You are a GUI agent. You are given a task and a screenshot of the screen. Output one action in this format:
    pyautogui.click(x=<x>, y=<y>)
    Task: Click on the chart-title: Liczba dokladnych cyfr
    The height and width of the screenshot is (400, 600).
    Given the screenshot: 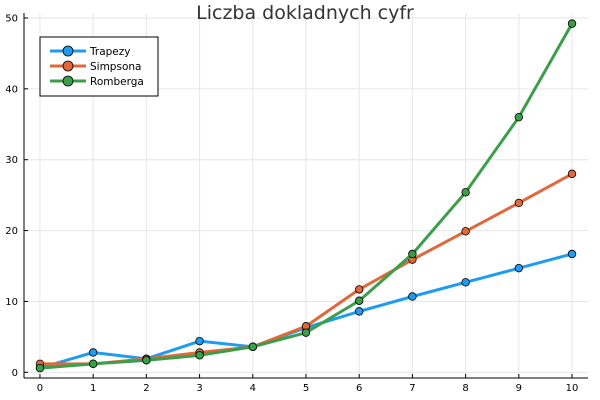 What is the action you would take?
    pyautogui.click(x=305, y=13)
    